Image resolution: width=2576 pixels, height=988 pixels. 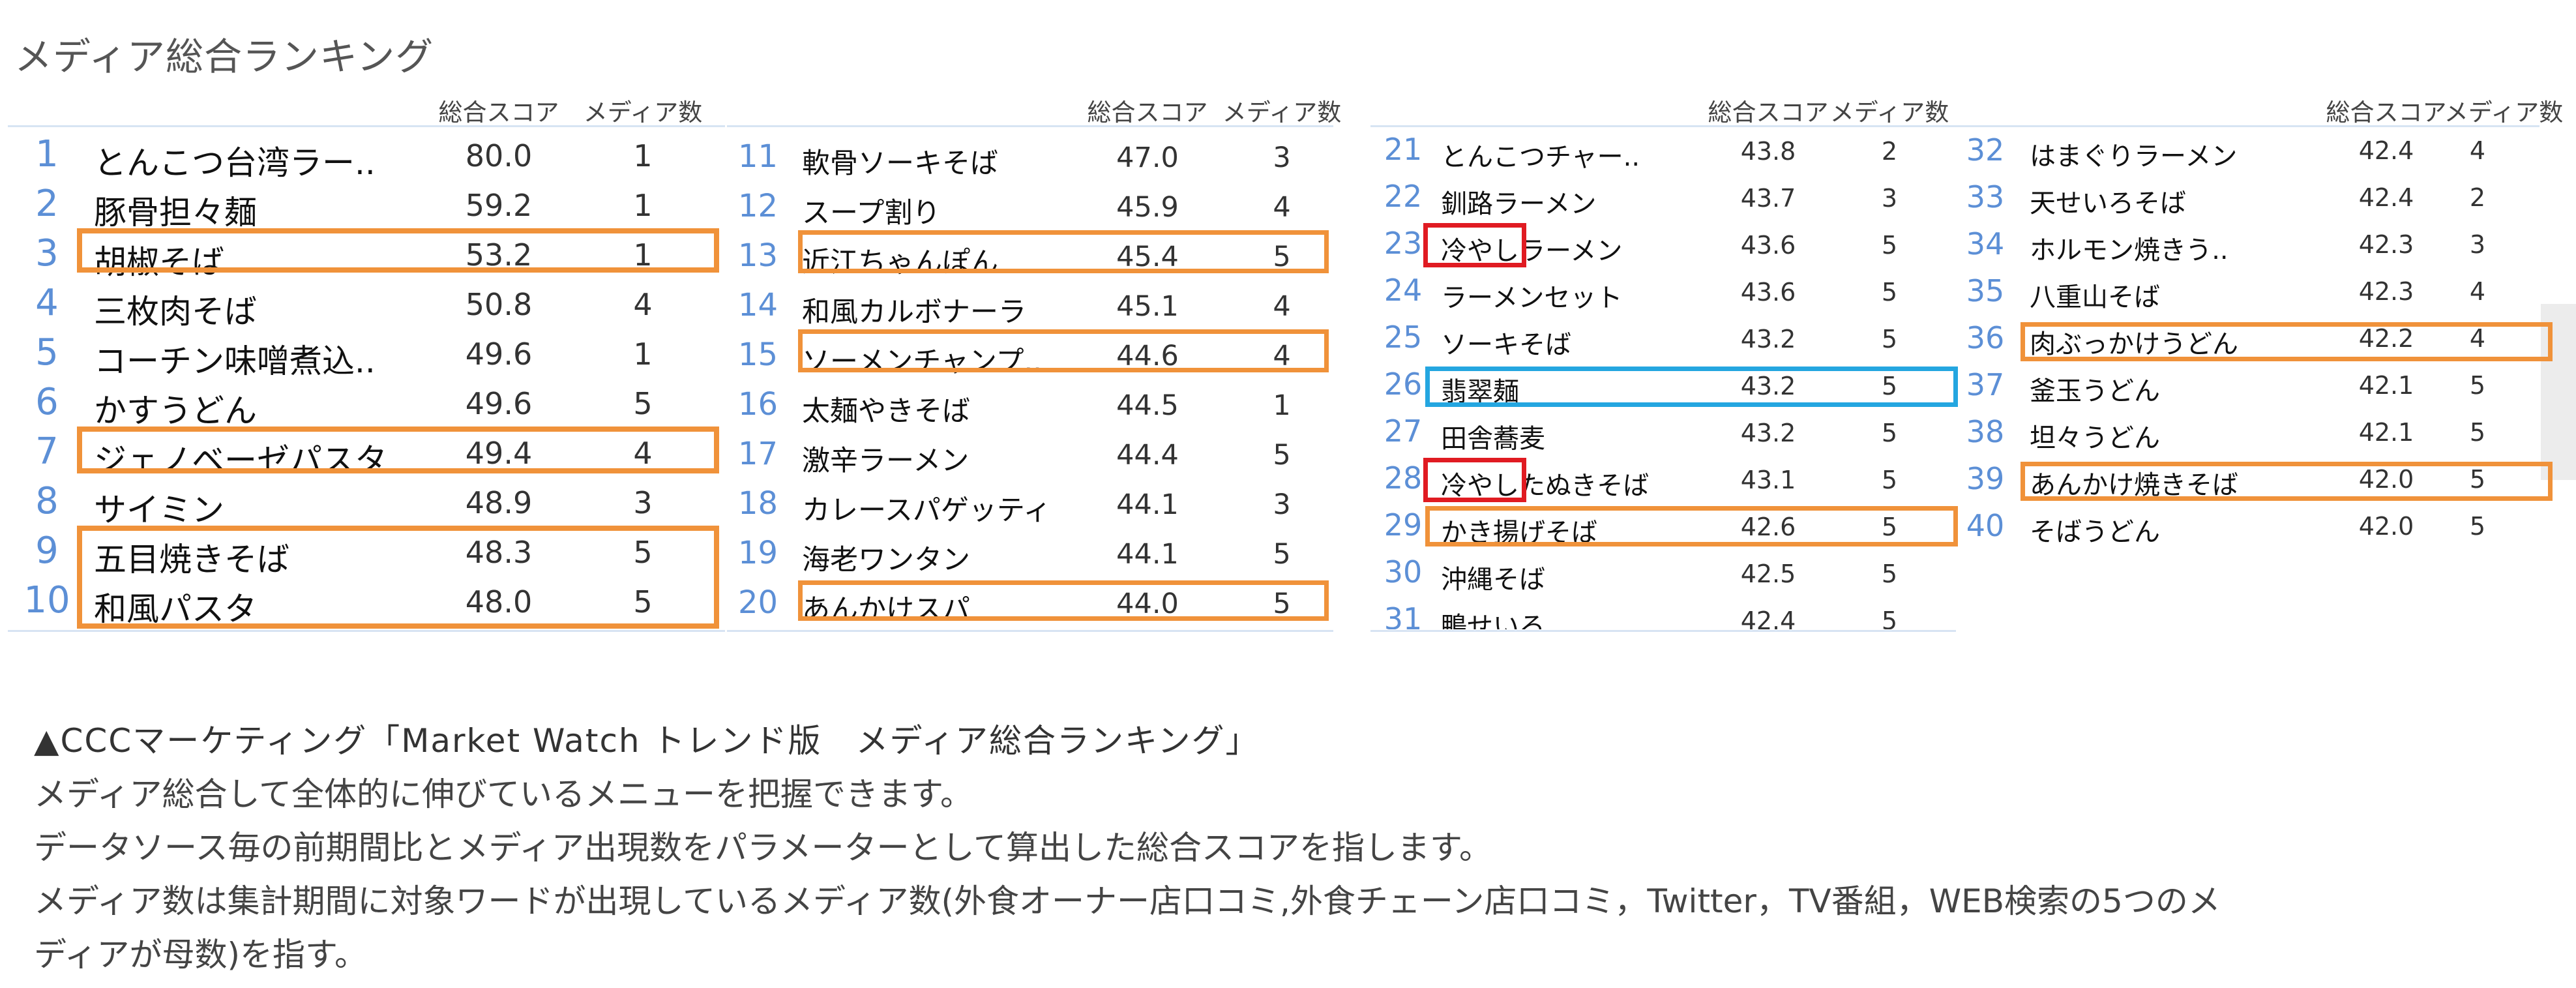 What do you see at coordinates (1030, 402) in the screenshot?
I see `table-row: 16 太麺やきそば 44.5 1` at bounding box center [1030, 402].